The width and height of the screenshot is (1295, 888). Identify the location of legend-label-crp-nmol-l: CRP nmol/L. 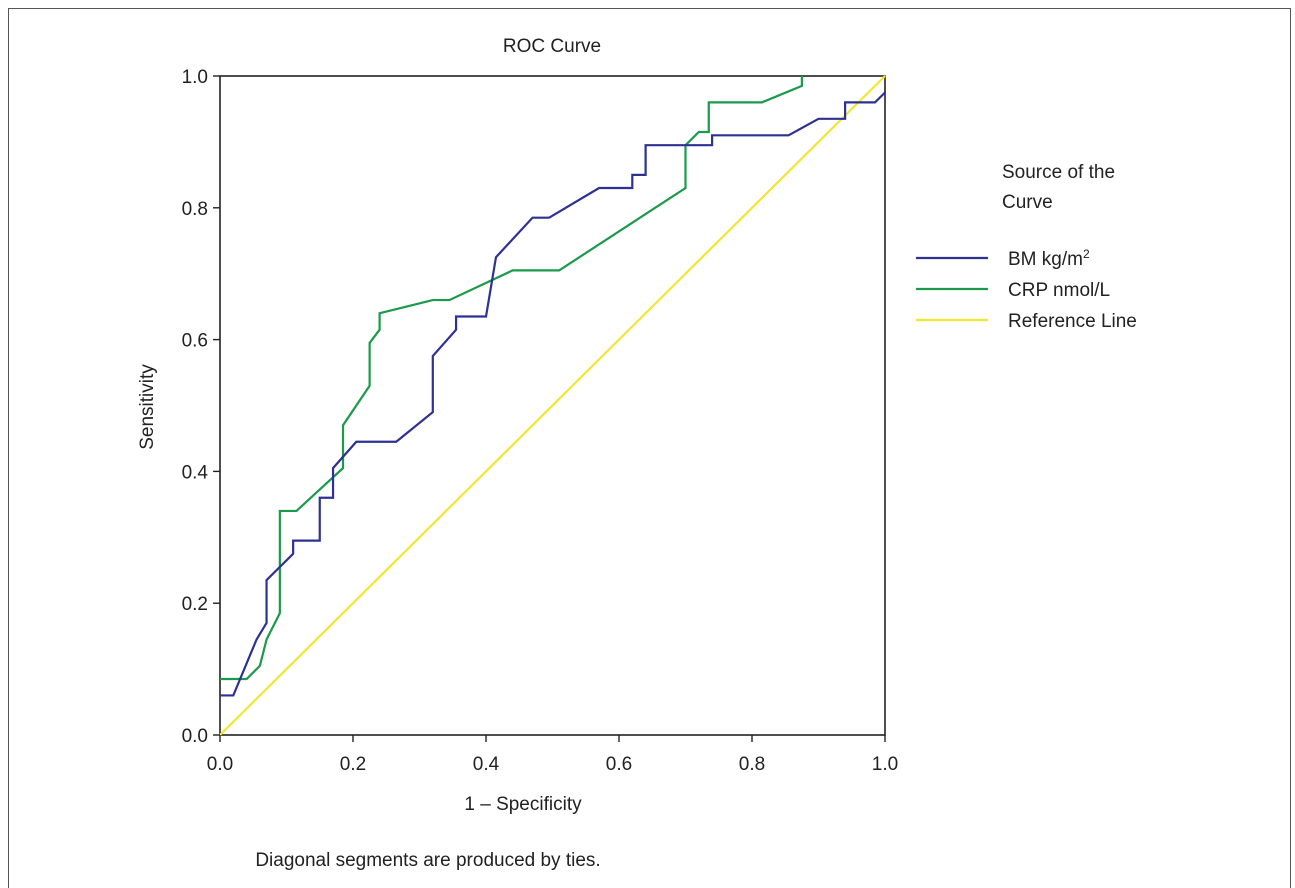
(1059, 290).